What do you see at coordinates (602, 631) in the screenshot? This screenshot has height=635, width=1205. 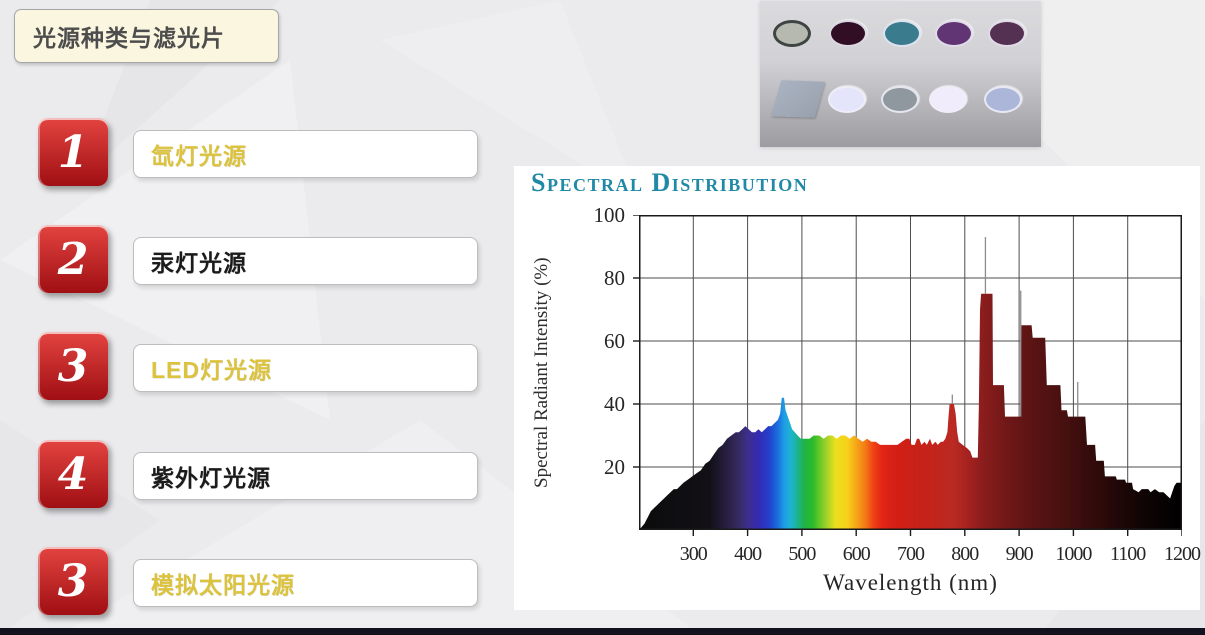 I see `bottom-bar` at bounding box center [602, 631].